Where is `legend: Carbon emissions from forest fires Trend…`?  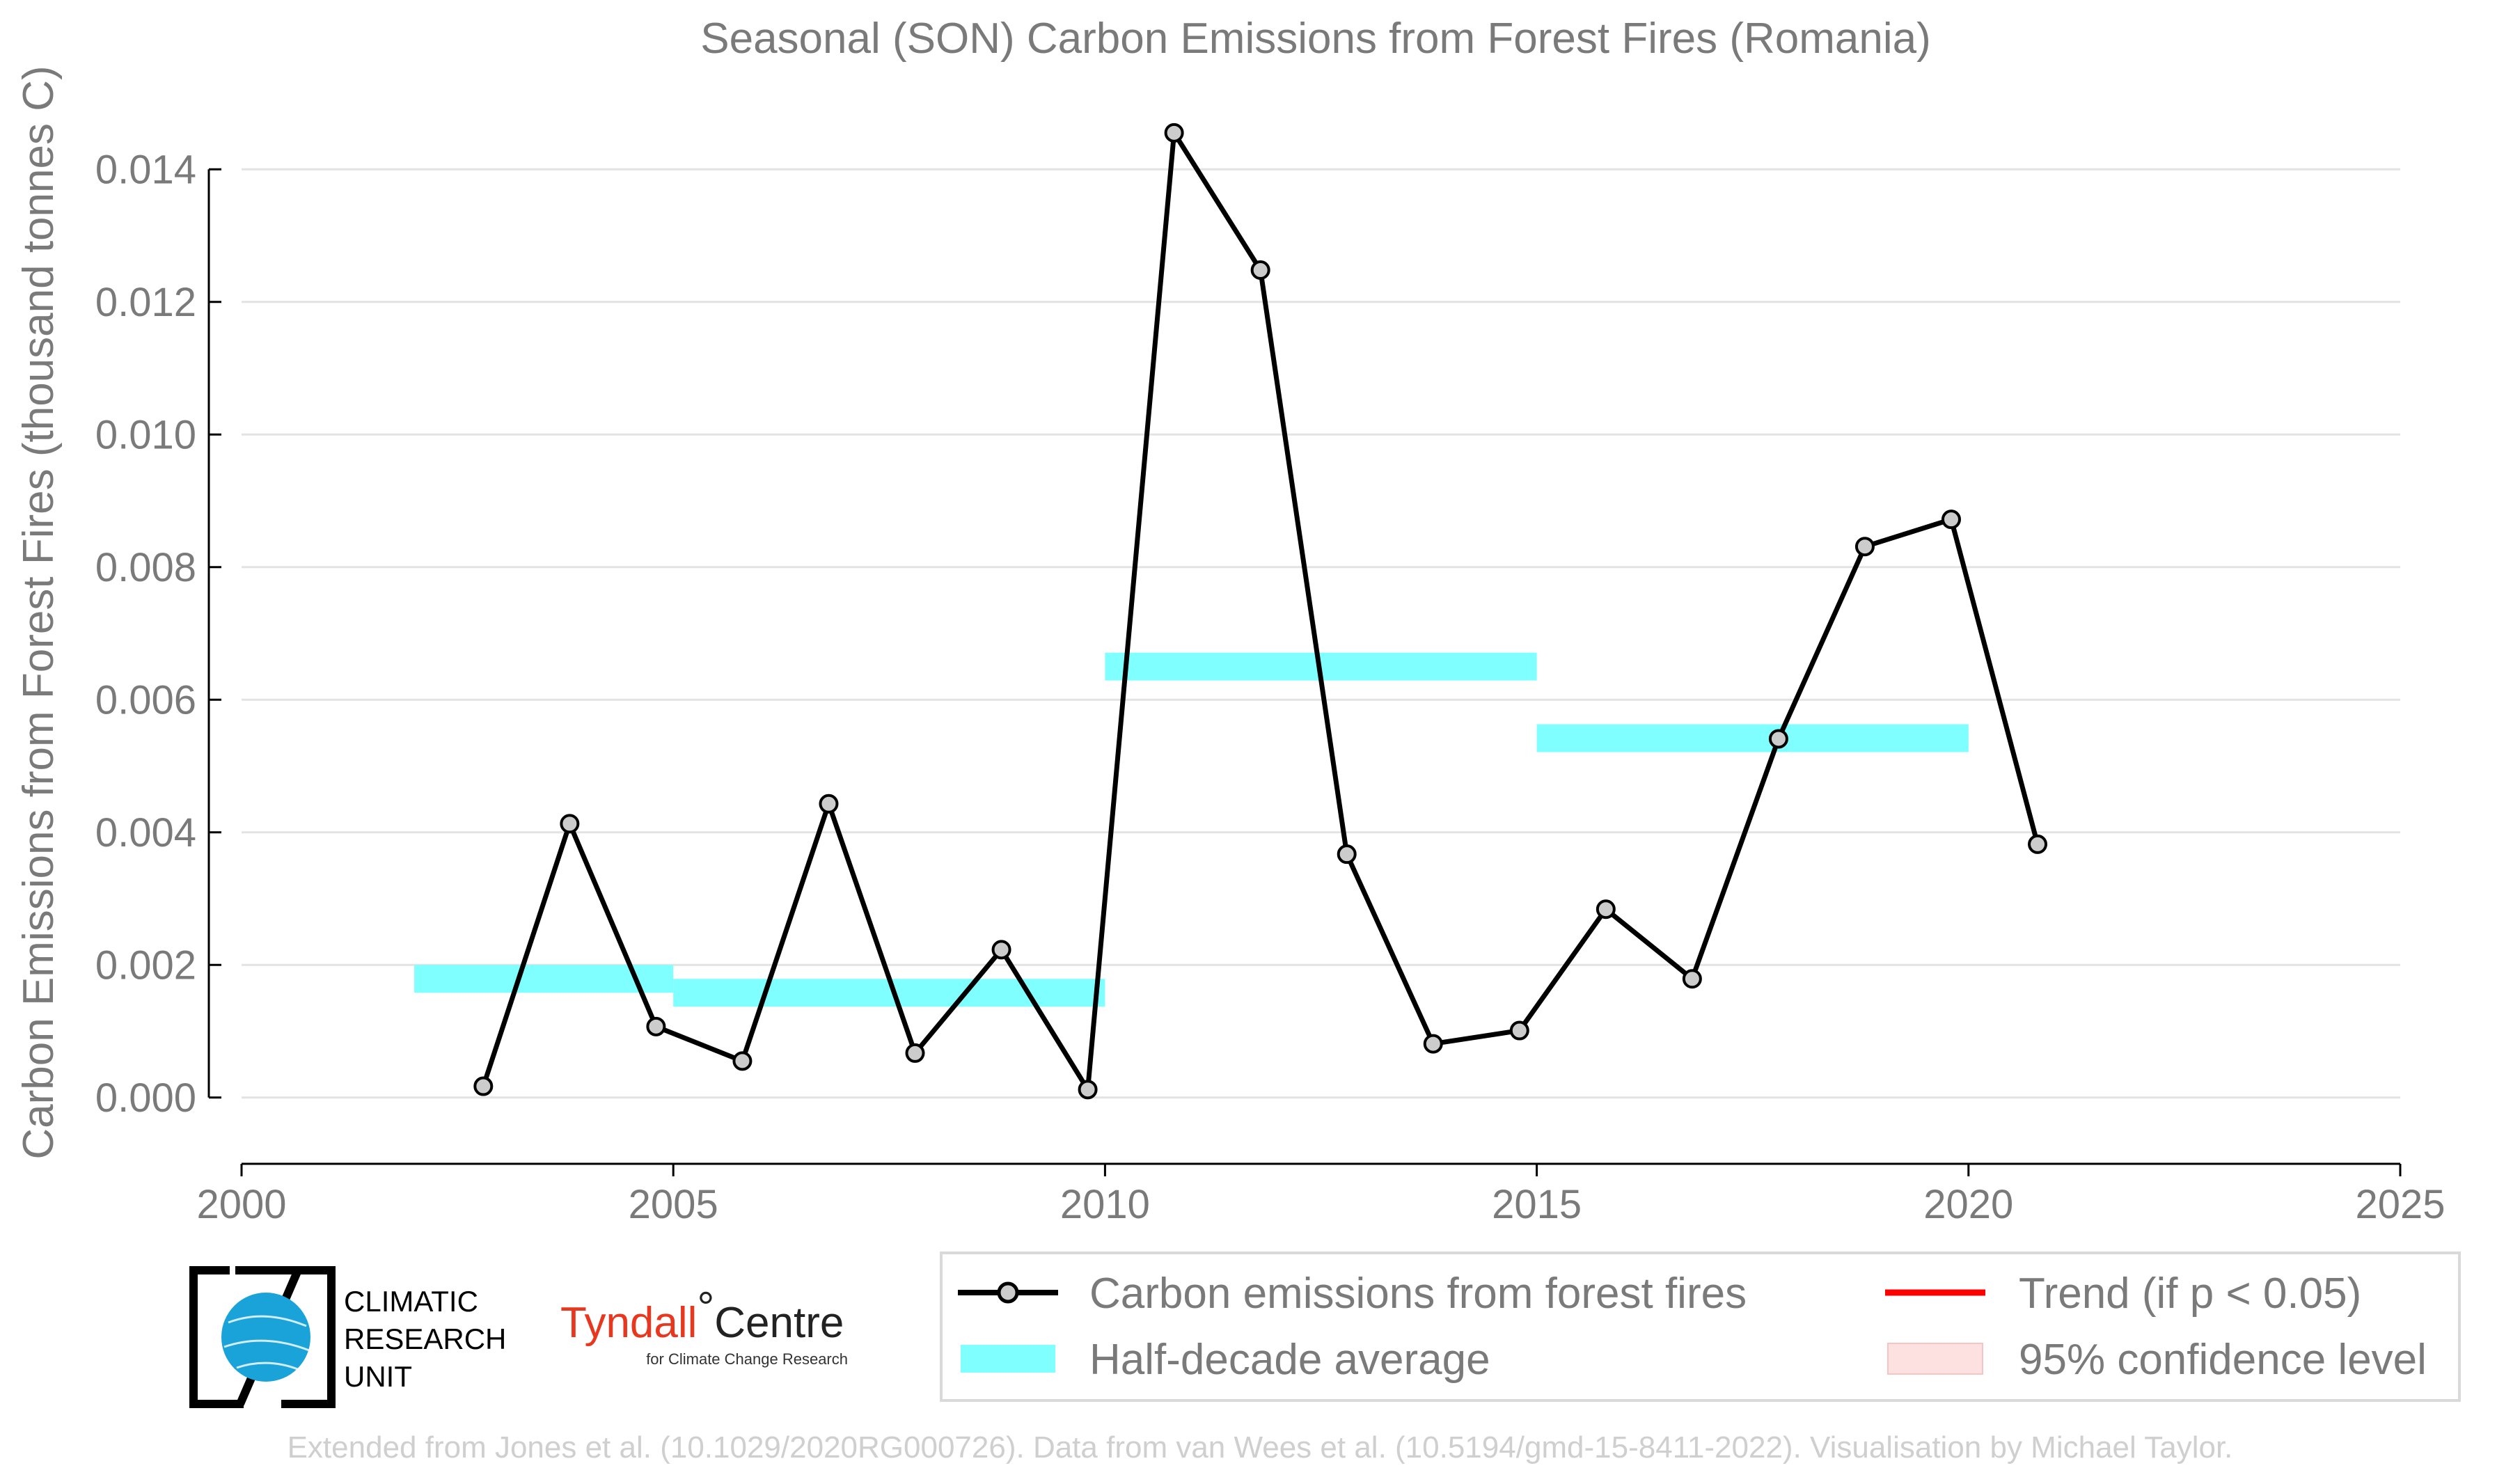
legend: Carbon emissions from forest fires Trend… is located at coordinates (1700, 1327).